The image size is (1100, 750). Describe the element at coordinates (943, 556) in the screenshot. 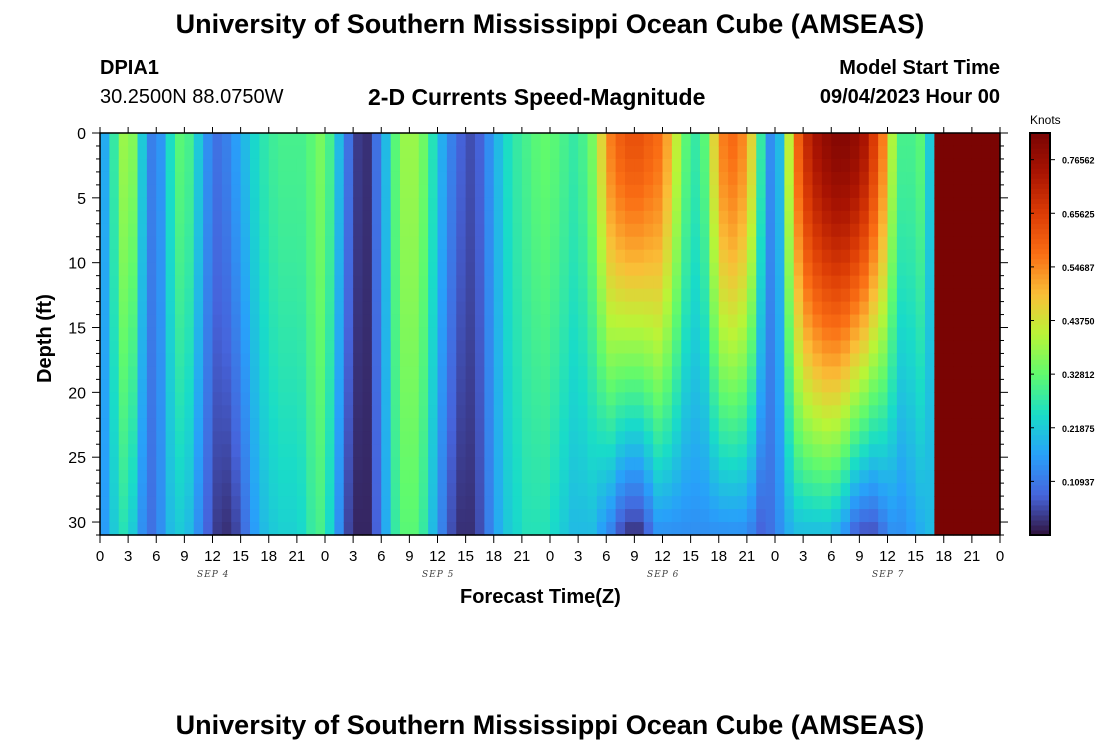

I see `x-tick-label: 18` at that location.